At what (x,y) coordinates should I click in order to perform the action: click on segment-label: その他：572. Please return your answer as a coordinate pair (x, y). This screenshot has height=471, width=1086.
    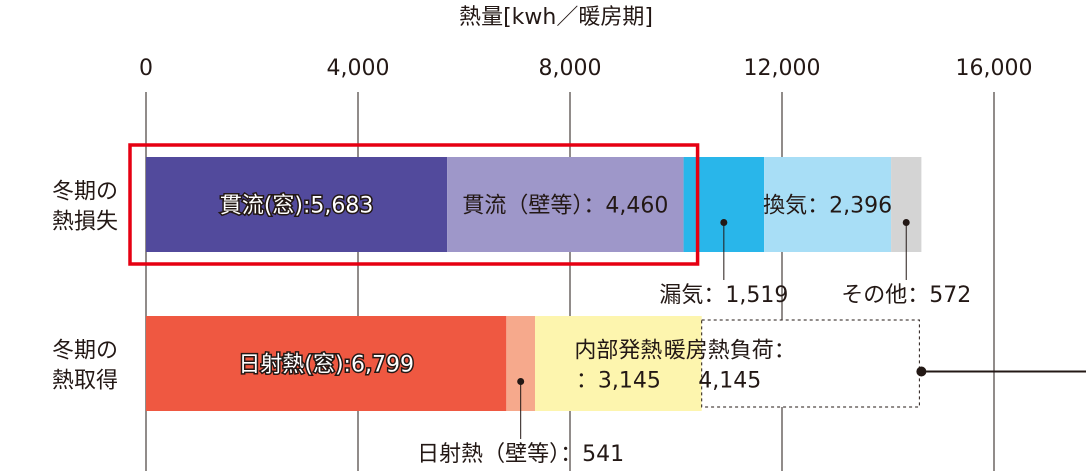
    Looking at the image, I should click on (906, 295).